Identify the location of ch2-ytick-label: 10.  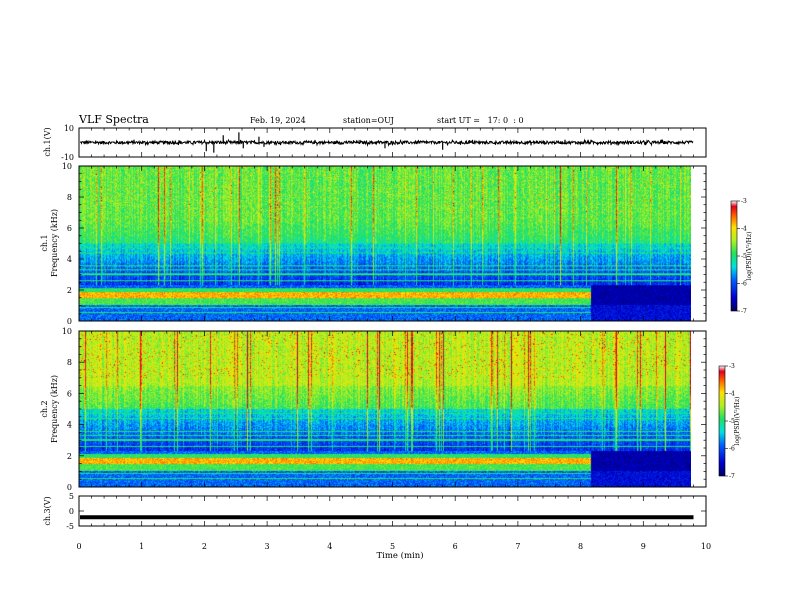
(67, 331).